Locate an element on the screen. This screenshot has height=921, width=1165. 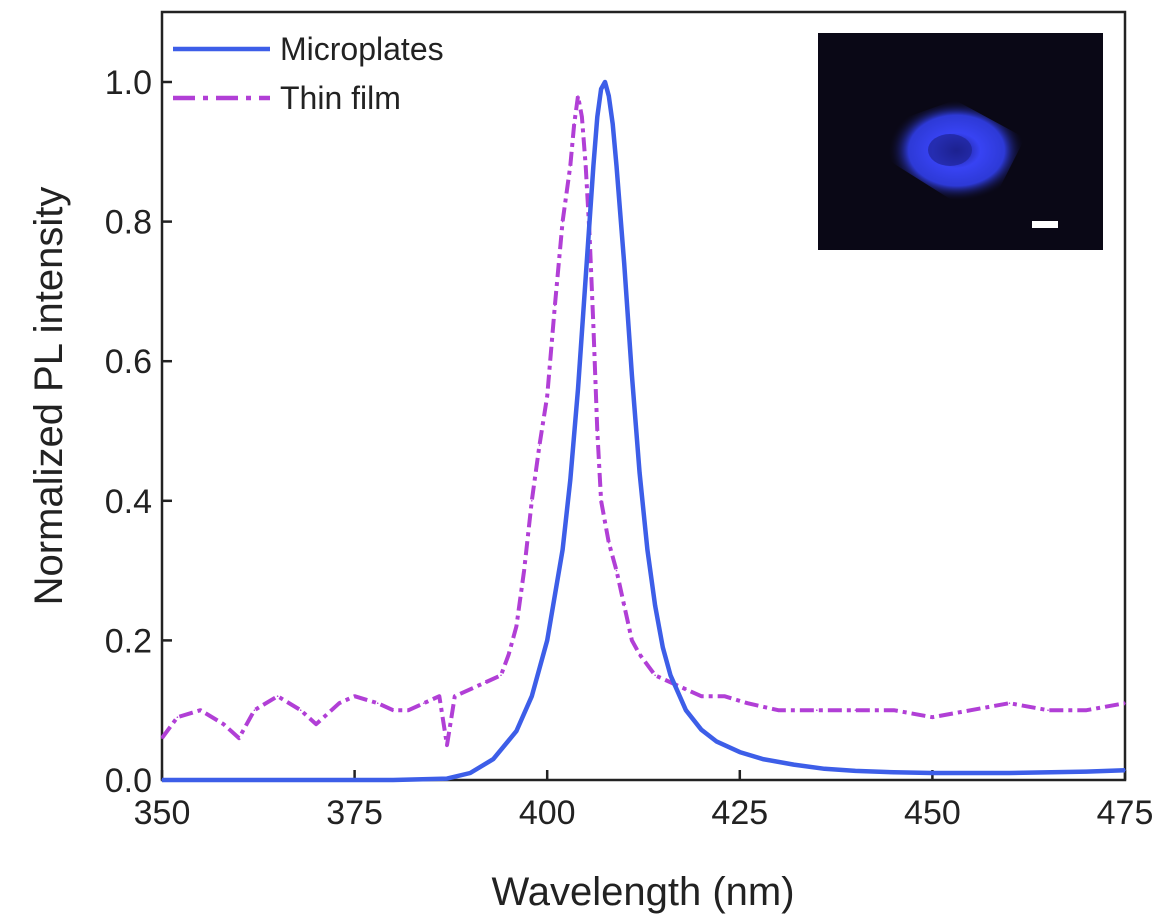
inset-scale-bar is located at coordinates (1045, 224).